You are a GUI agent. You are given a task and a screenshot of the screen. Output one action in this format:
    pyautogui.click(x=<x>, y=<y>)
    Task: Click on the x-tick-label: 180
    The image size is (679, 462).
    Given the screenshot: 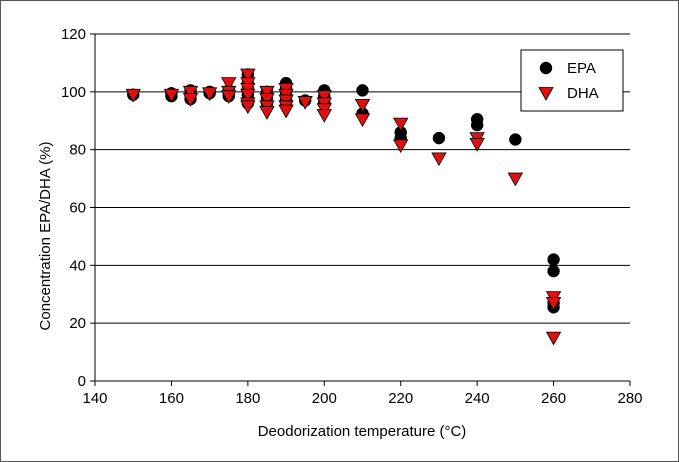 What is the action you would take?
    pyautogui.click(x=247, y=398)
    